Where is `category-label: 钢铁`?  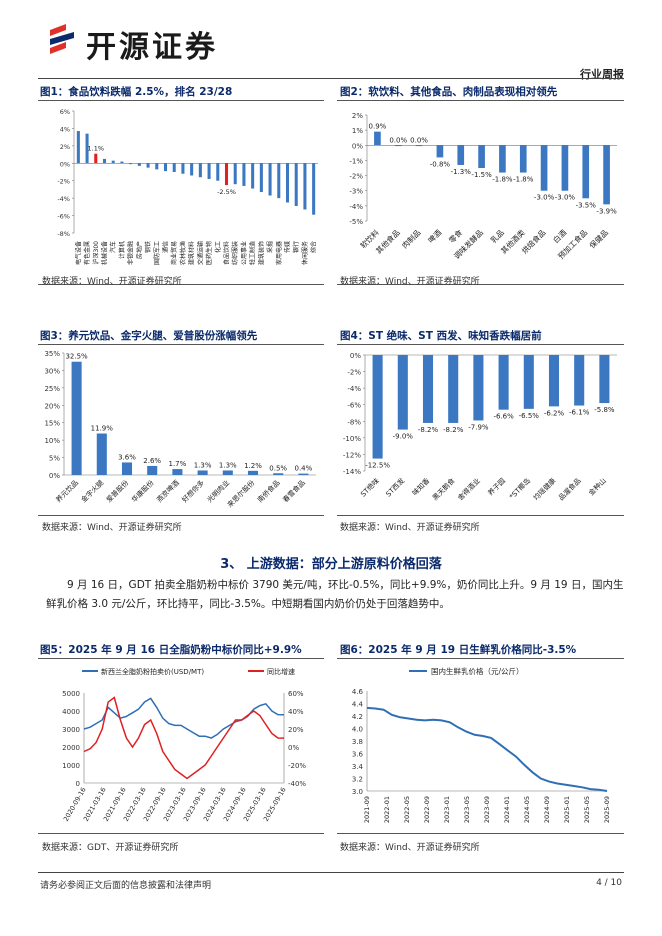
category-label: 钢铁 is located at coordinates (148, 247).